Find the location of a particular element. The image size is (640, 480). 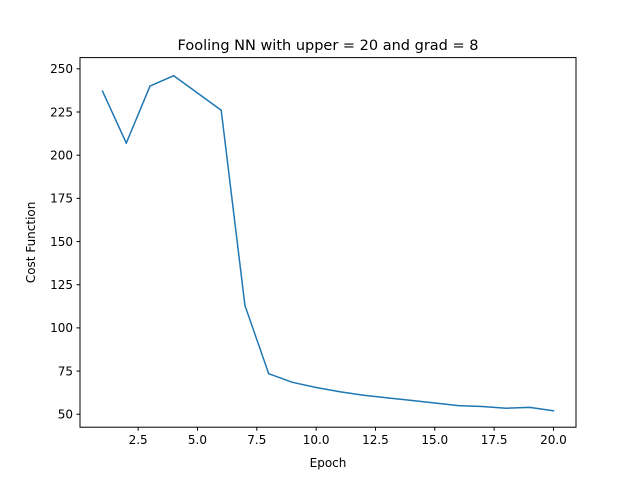

y-tick-label: 150 is located at coordinates (61, 242).